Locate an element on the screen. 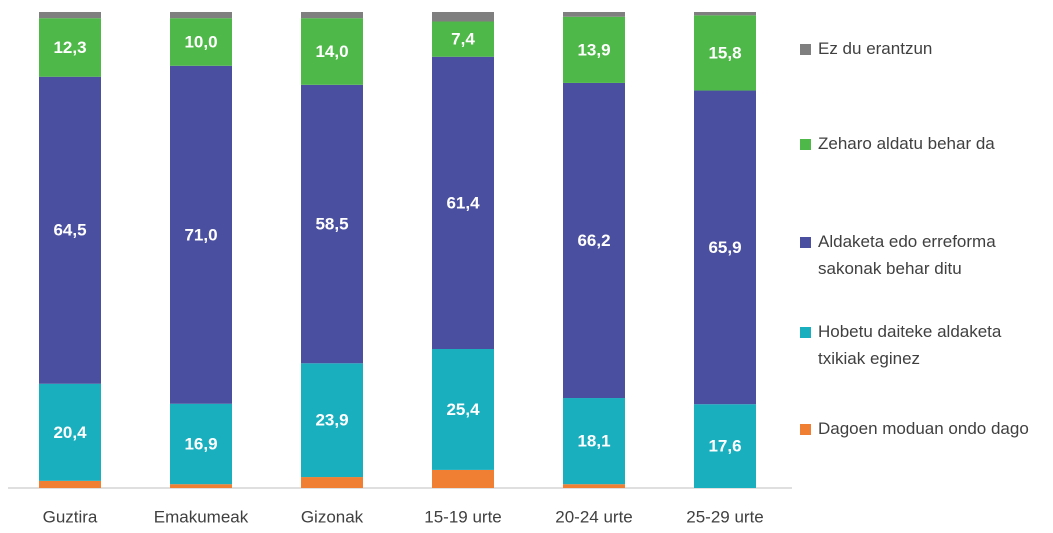 The image size is (1053, 533). data-label: 16,9 is located at coordinates (200, 443).